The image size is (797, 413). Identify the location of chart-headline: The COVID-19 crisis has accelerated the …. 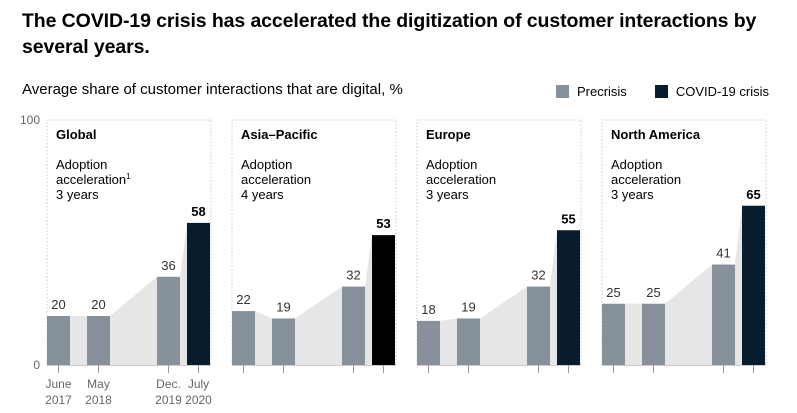
(389, 34).